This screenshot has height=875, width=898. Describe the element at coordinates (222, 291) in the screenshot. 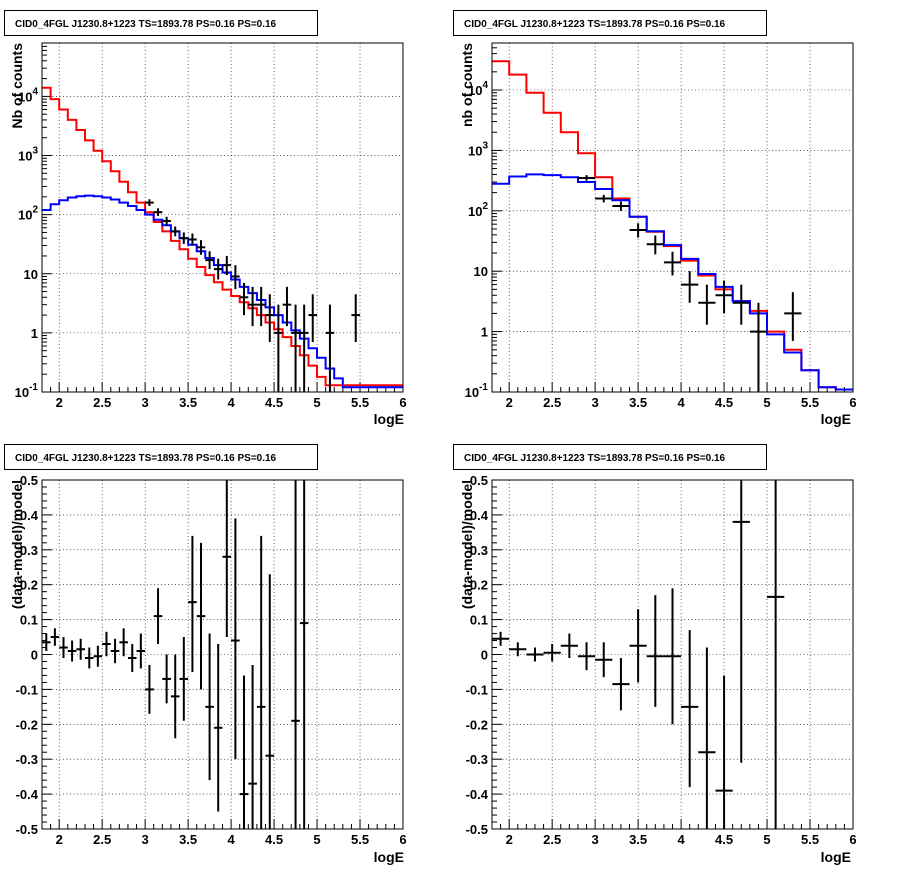

I see `model-source-histogram` at that location.